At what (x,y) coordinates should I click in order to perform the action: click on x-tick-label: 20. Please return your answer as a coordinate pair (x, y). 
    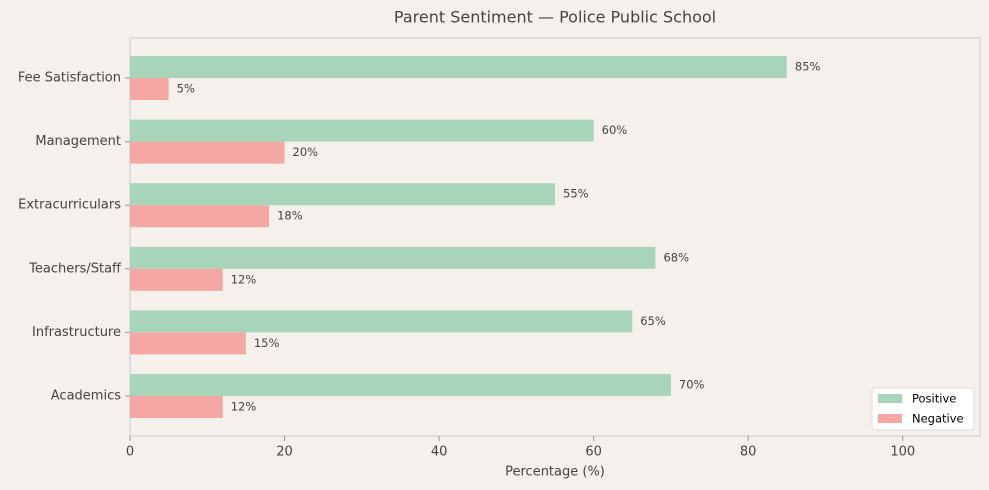
    Looking at the image, I should click on (284, 452).